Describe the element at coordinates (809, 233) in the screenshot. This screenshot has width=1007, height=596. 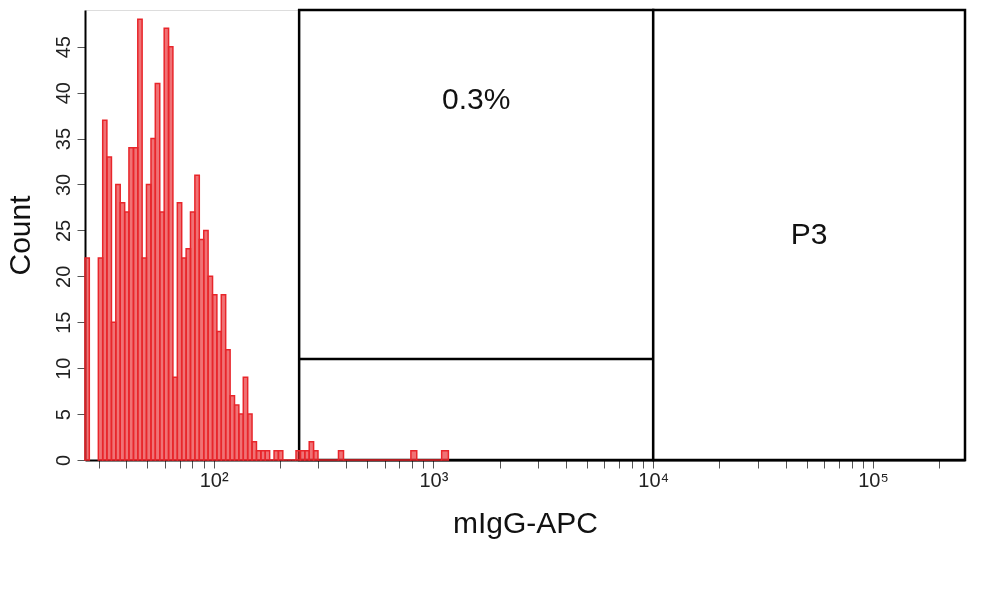
I see `band-label: P3` at that location.